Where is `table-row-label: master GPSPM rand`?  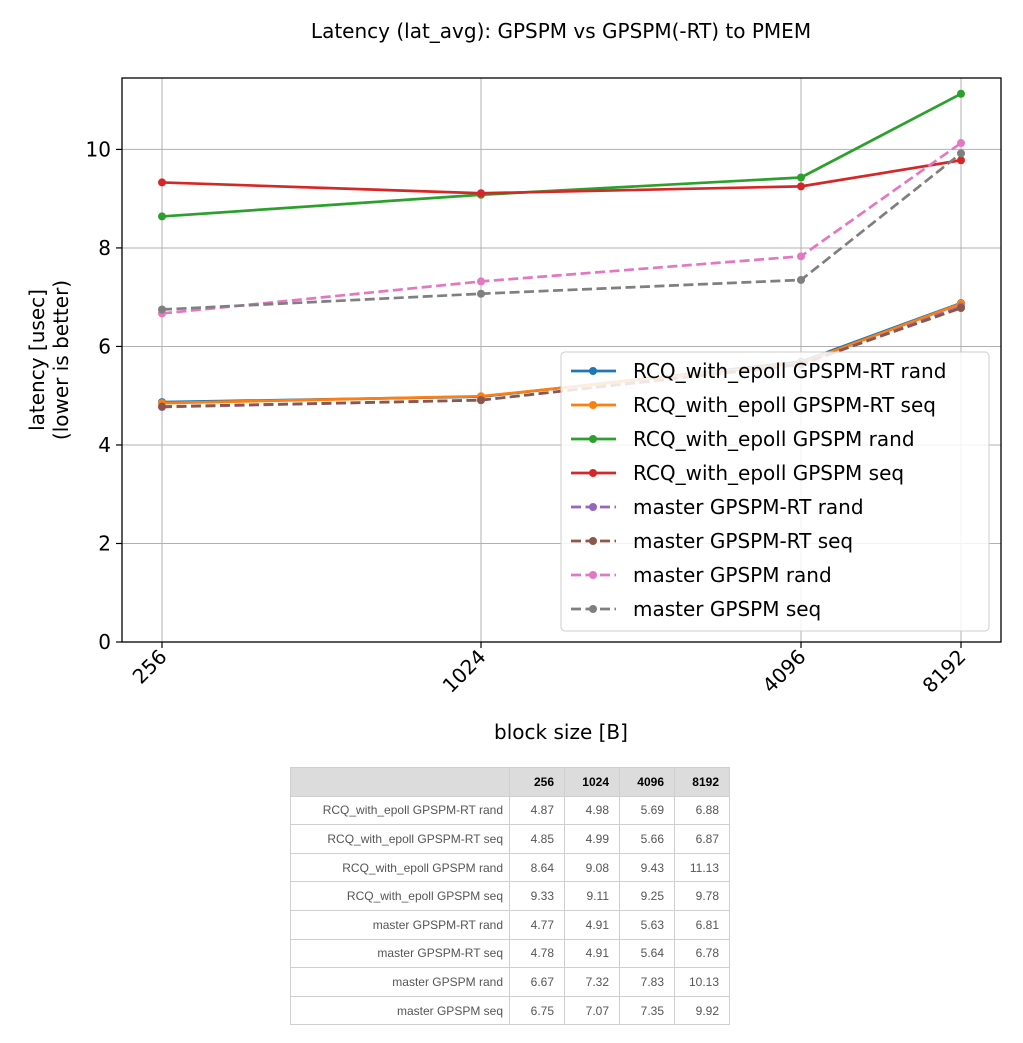
table-row-label: master GPSPM rand is located at coordinates (400, 982).